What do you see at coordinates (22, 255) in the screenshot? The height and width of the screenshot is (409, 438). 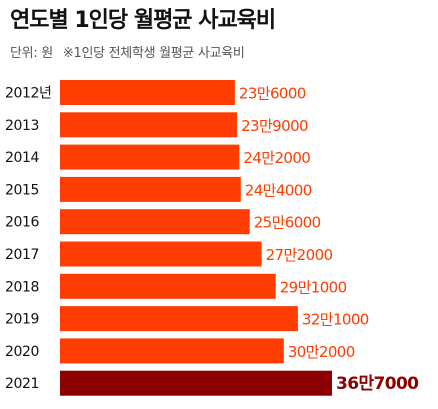 I see `year-label: 2017` at bounding box center [22, 255].